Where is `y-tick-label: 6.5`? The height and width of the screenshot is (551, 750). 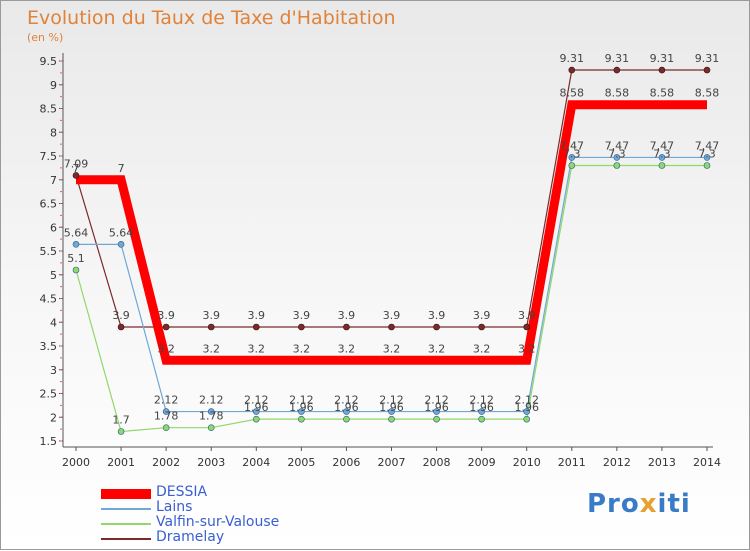
y-tick-label: 6.5 is located at coordinates (49, 204).